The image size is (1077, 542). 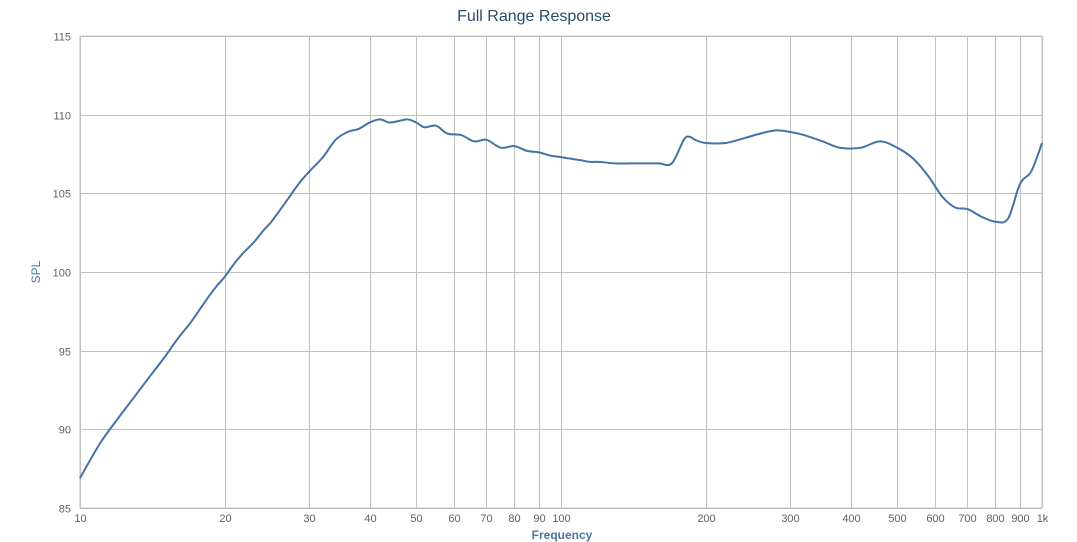 What do you see at coordinates (706, 519) in the screenshot?
I see `x-tick-label: 200` at bounding box center [706, 519].